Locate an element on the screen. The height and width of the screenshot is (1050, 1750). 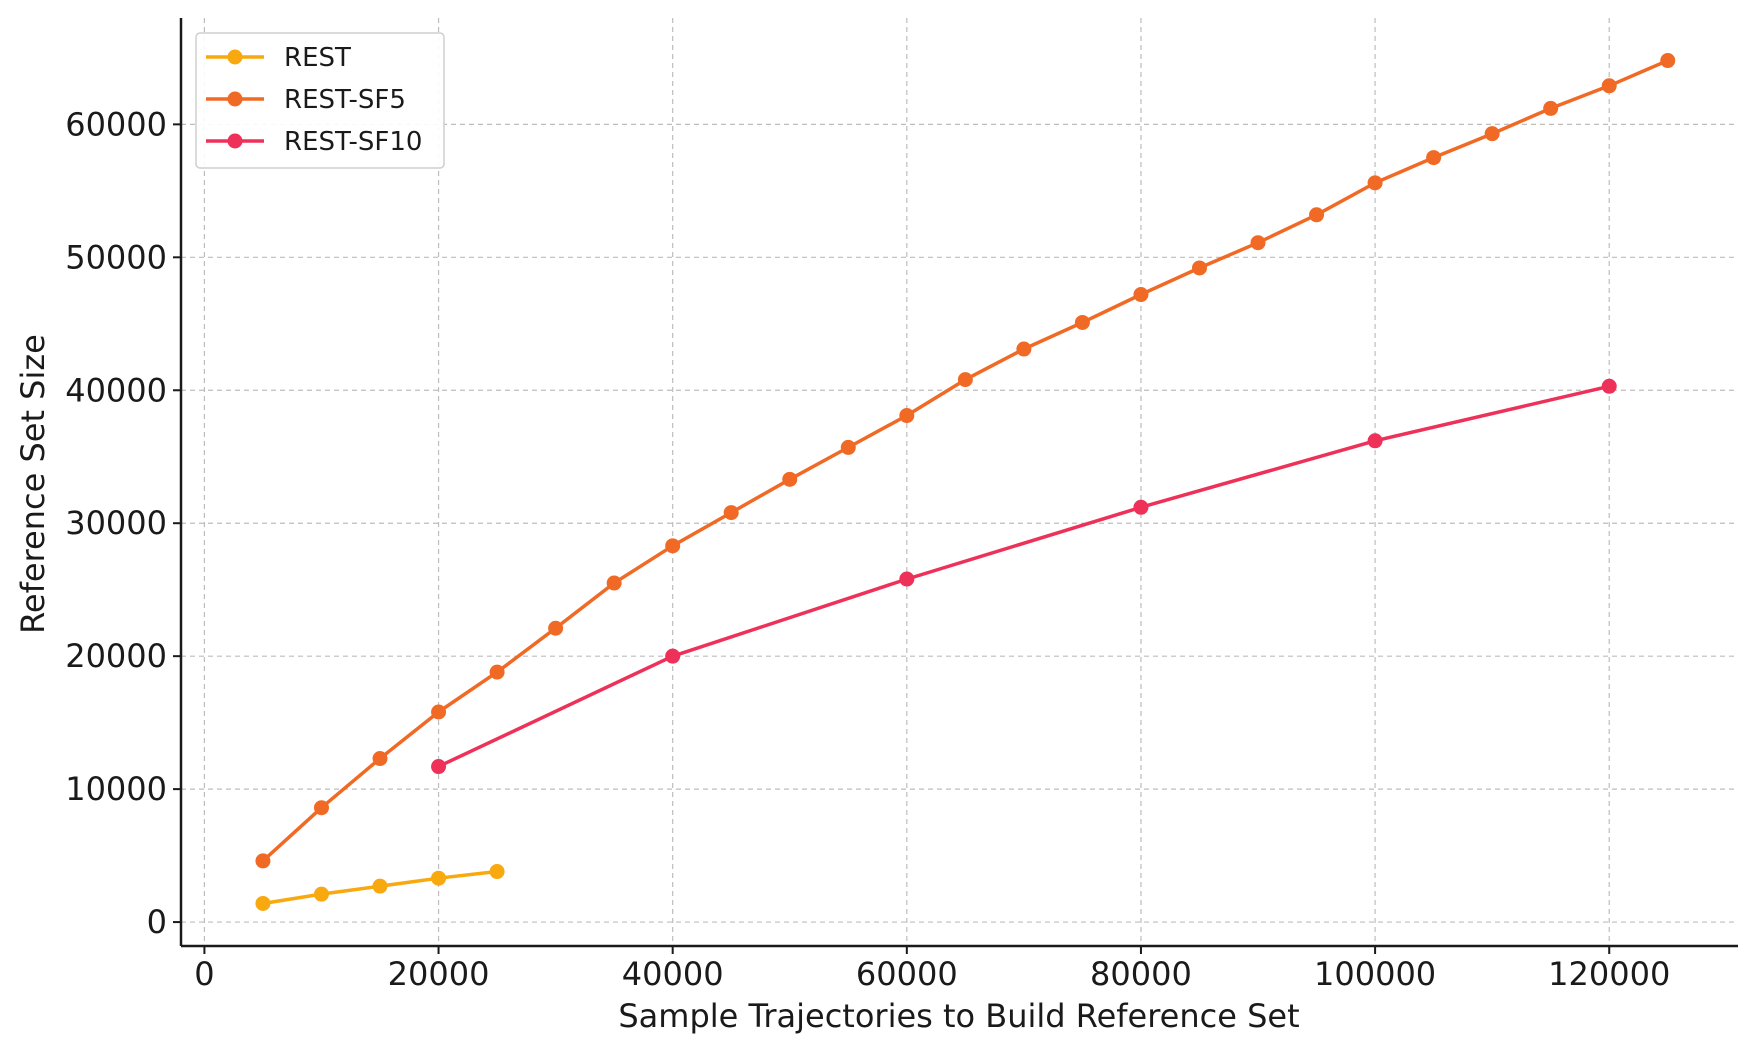
y-tick-label: 30000 is located at coordinates (116, 523).